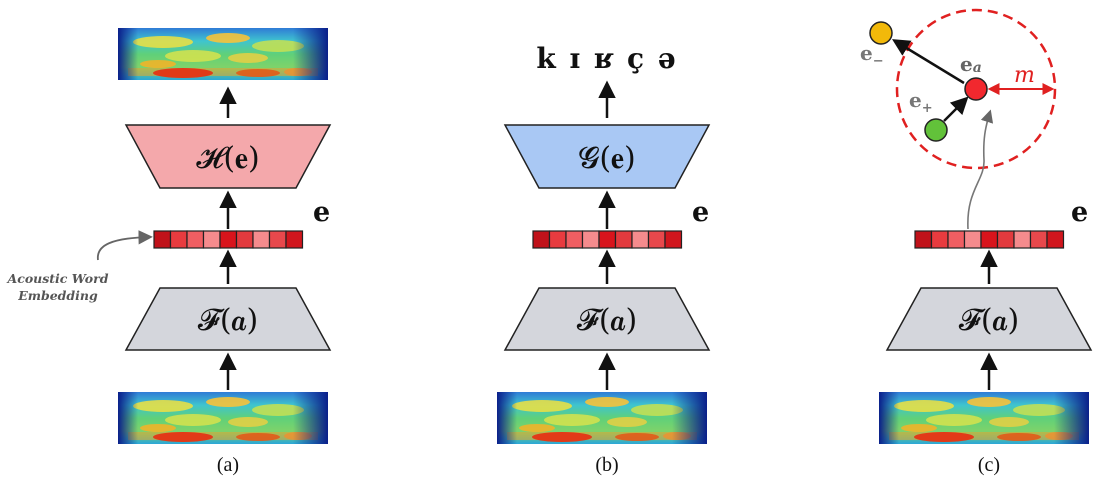 This screenshot has width=1097, height=477. Describe the element at coordinates (228, 465) in the screenshot. I see `caption: (a)` at that location.